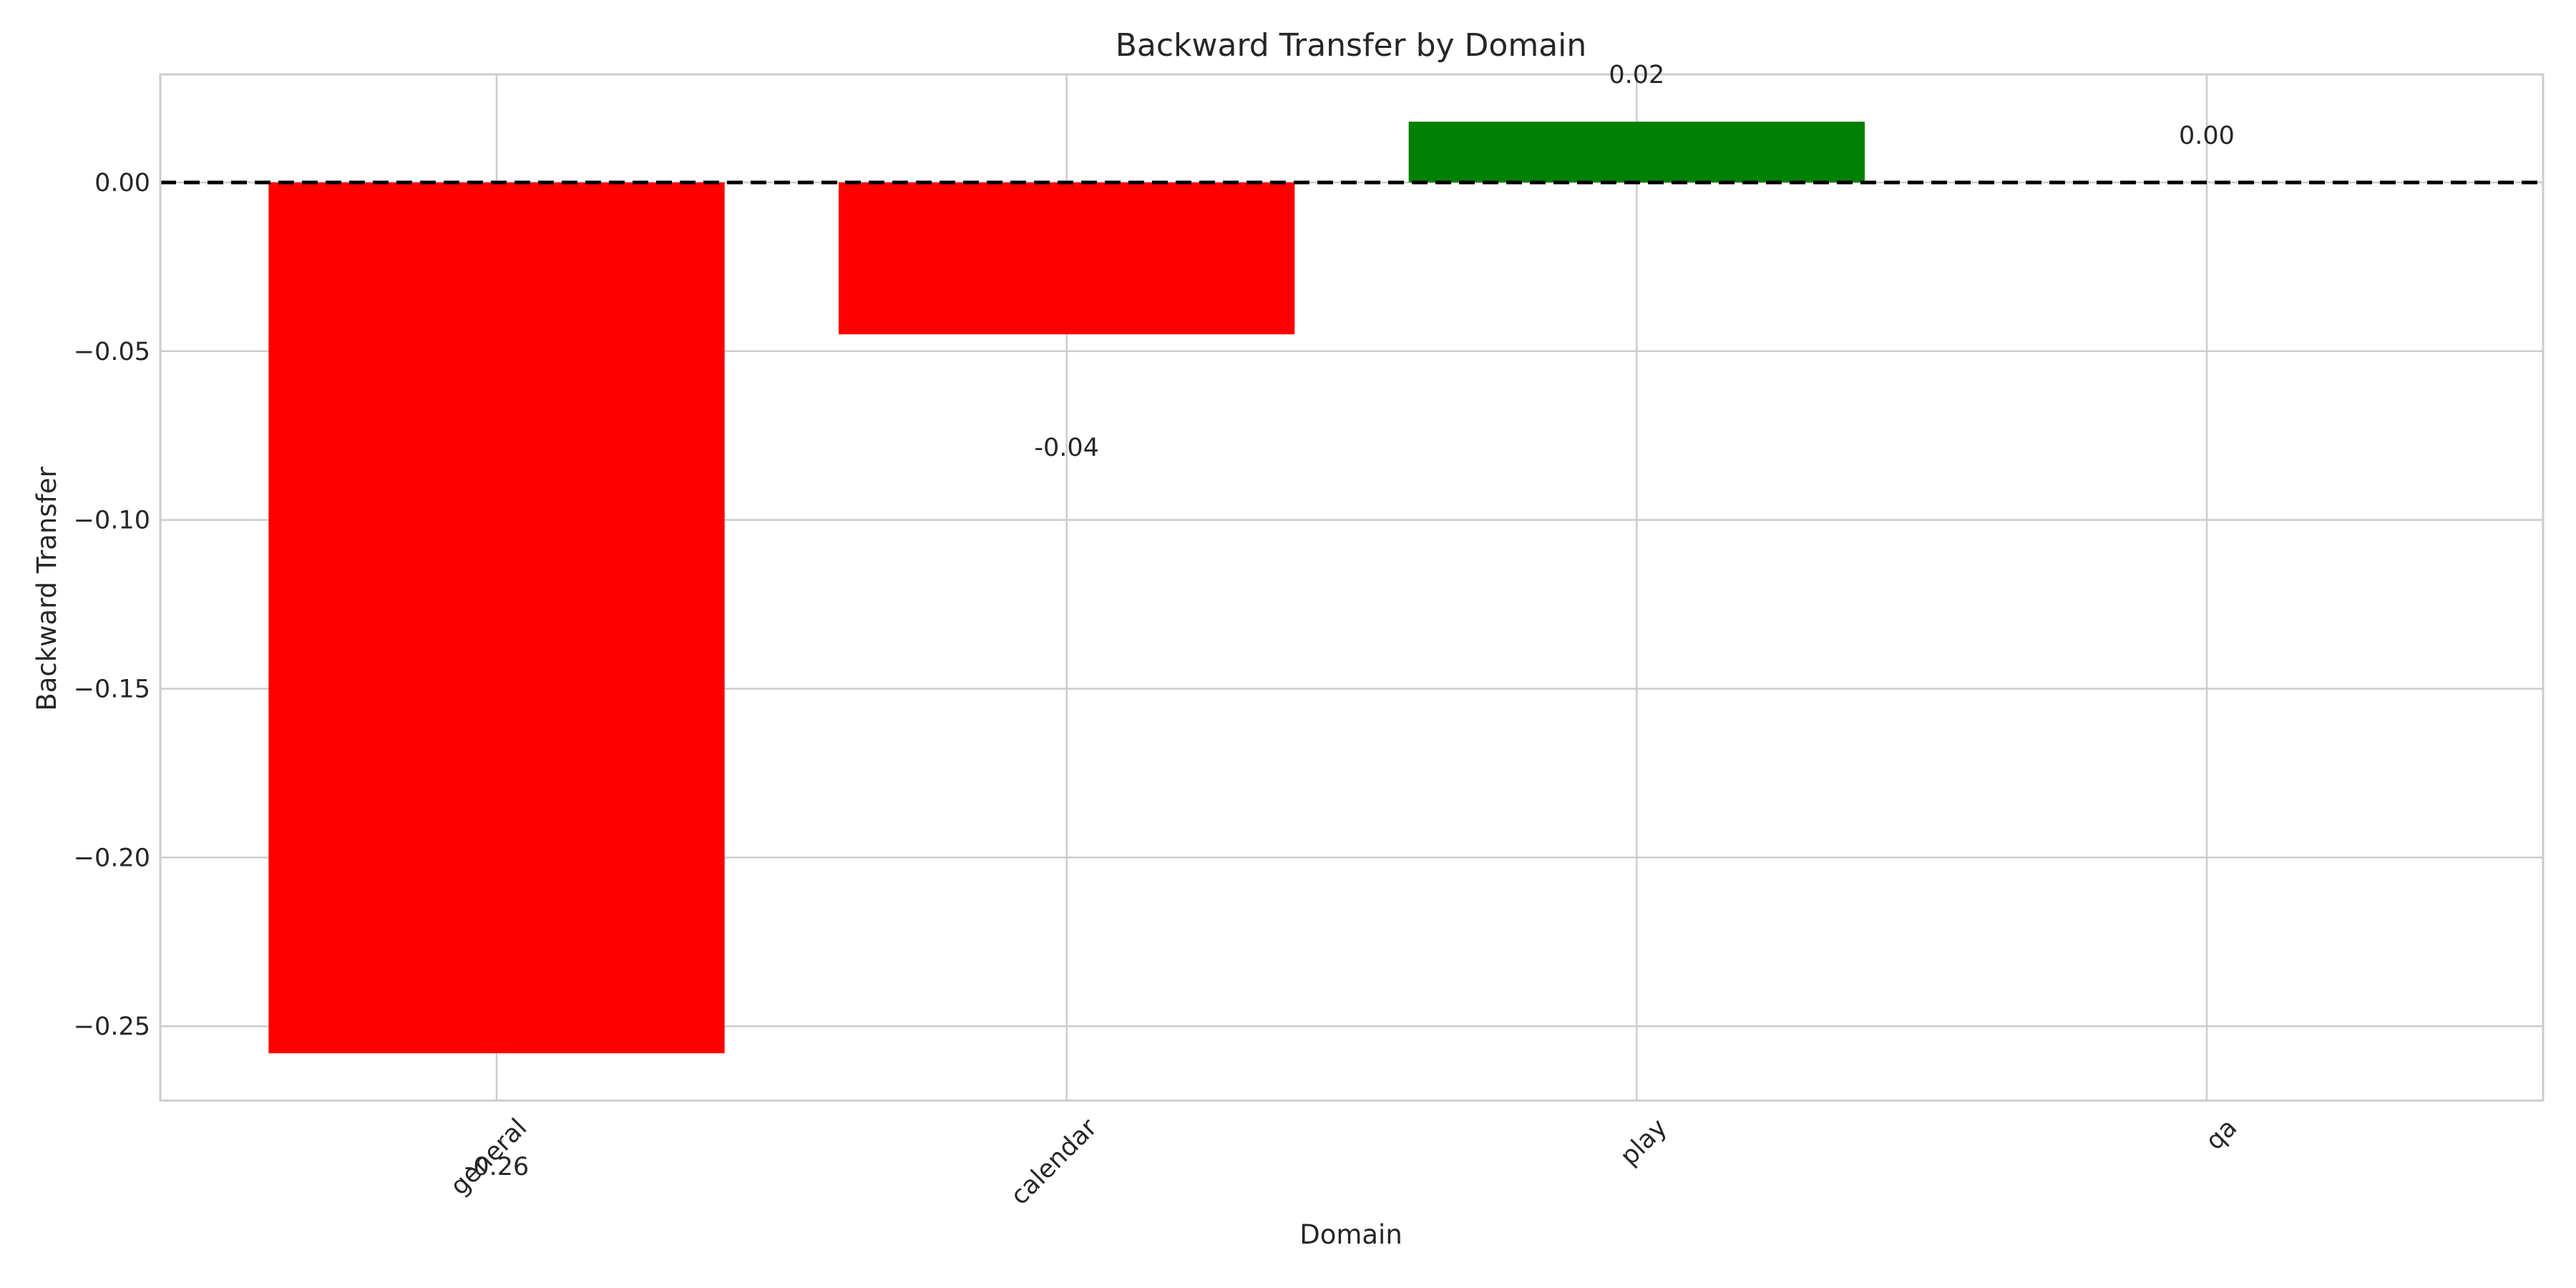  Describe the element at coordinates (1644, 1142) in the screenshot. I see `x-tick-label: play` at that location.